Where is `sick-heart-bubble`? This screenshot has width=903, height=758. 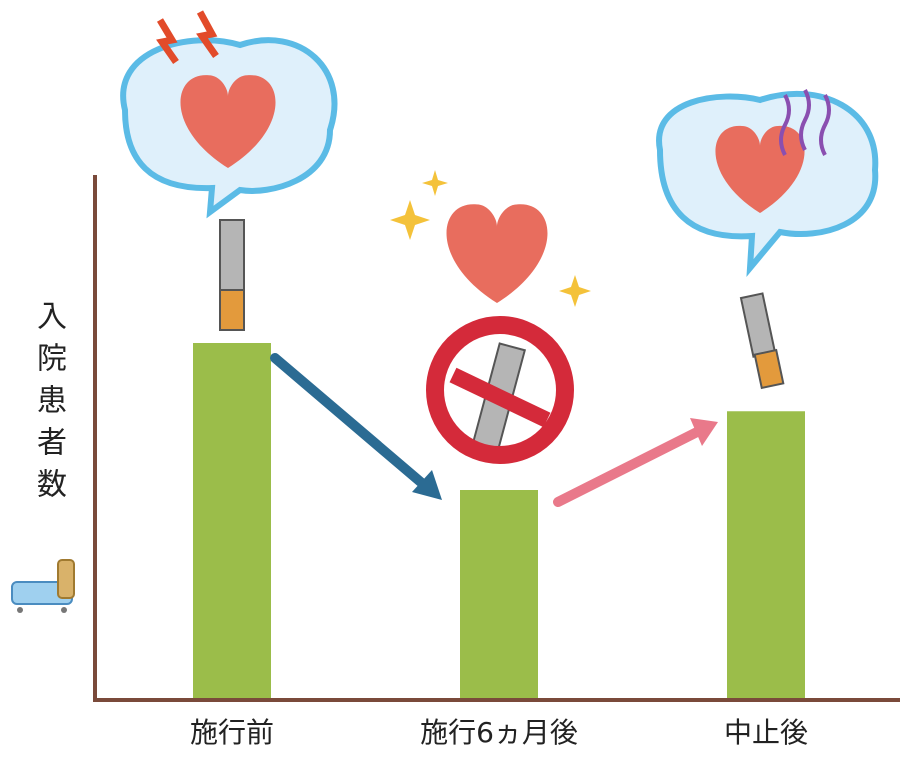
sick-heart-bubble is located at coordinates (767, 183).